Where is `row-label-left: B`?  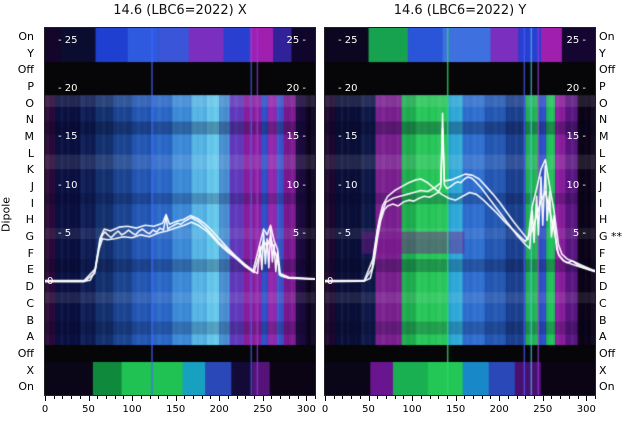 row-label-left: B is located at coordinates (30, 320).